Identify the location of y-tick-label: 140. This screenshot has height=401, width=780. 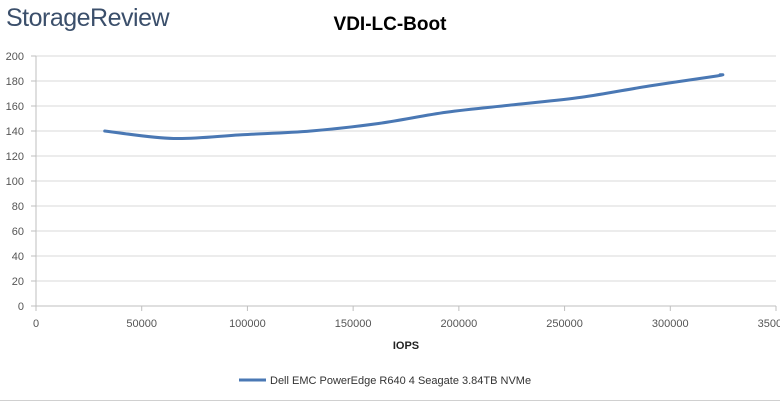
(15, 132).